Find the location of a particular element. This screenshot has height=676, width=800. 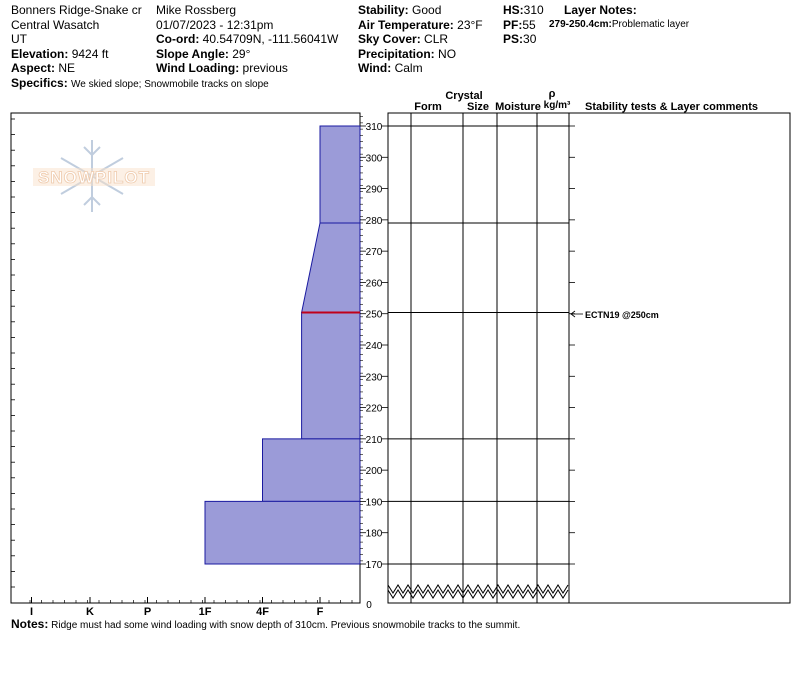

air-temp-value: 23°F is located at coordinates (470, 24).